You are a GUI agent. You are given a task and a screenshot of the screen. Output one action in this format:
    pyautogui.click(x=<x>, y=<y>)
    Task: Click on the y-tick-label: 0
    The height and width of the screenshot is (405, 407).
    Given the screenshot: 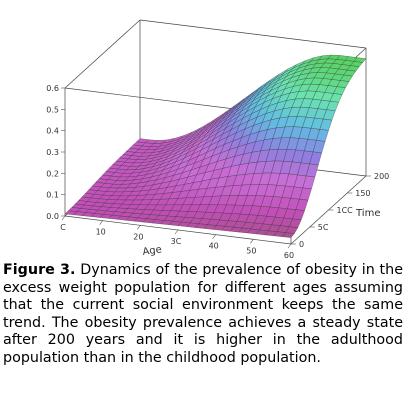 What is the action you would take?
    pyautogui.click(x=301, y=244)
    